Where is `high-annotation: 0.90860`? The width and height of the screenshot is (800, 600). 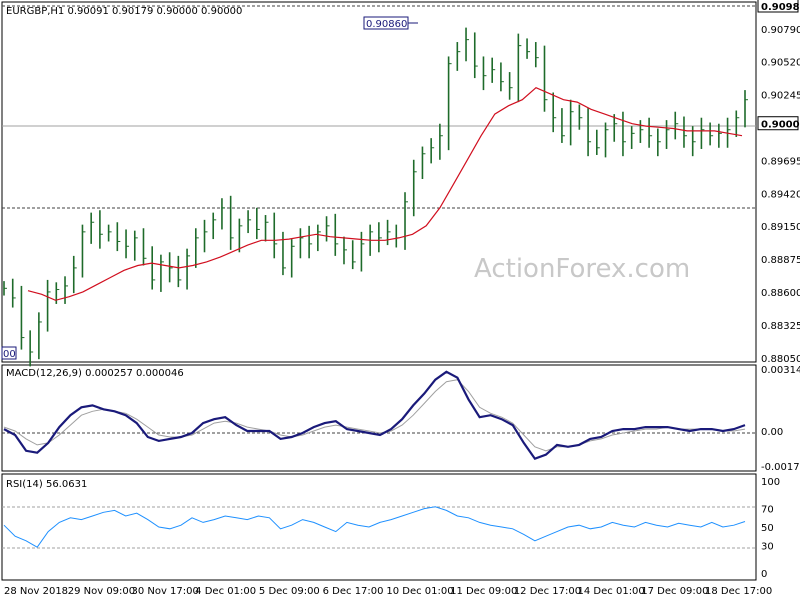
high-annotation: 0.90860 is located at coordinates (390, 23).